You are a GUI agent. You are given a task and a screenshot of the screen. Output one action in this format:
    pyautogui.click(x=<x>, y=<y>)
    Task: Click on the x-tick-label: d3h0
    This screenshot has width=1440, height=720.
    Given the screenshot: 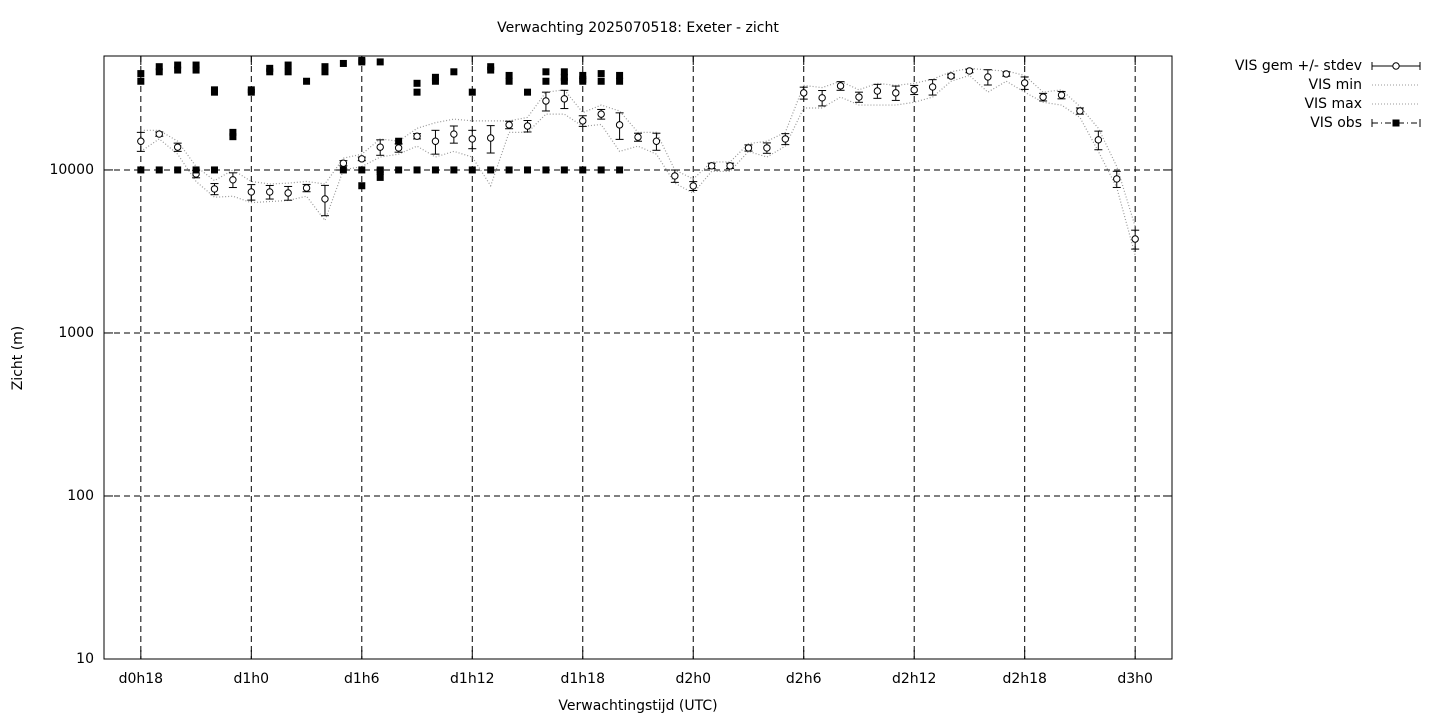 What is the action you would take?
    pyautogui.click(x=1135, y=679)
    